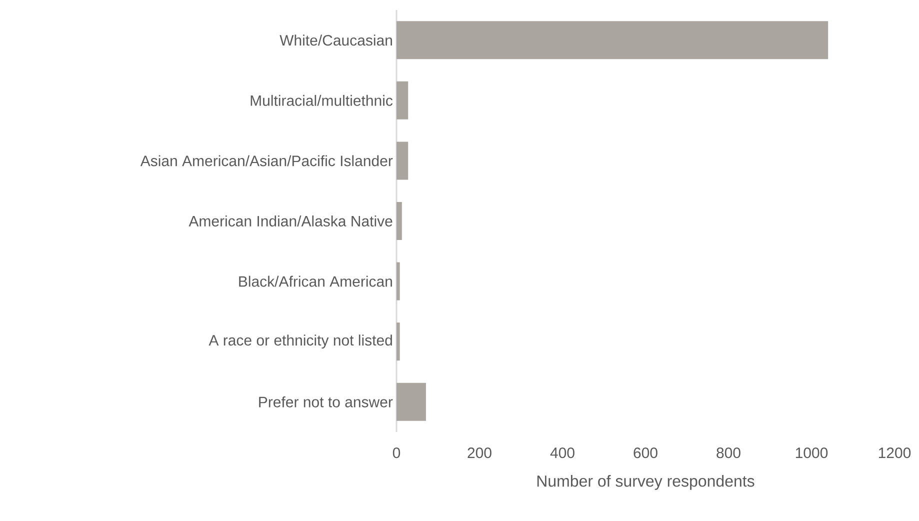  Describe the element at coordinates (266, 160) in the screenshot. I see `y-tick-label: Asian American/Asian/Pacific Islander` at that location.